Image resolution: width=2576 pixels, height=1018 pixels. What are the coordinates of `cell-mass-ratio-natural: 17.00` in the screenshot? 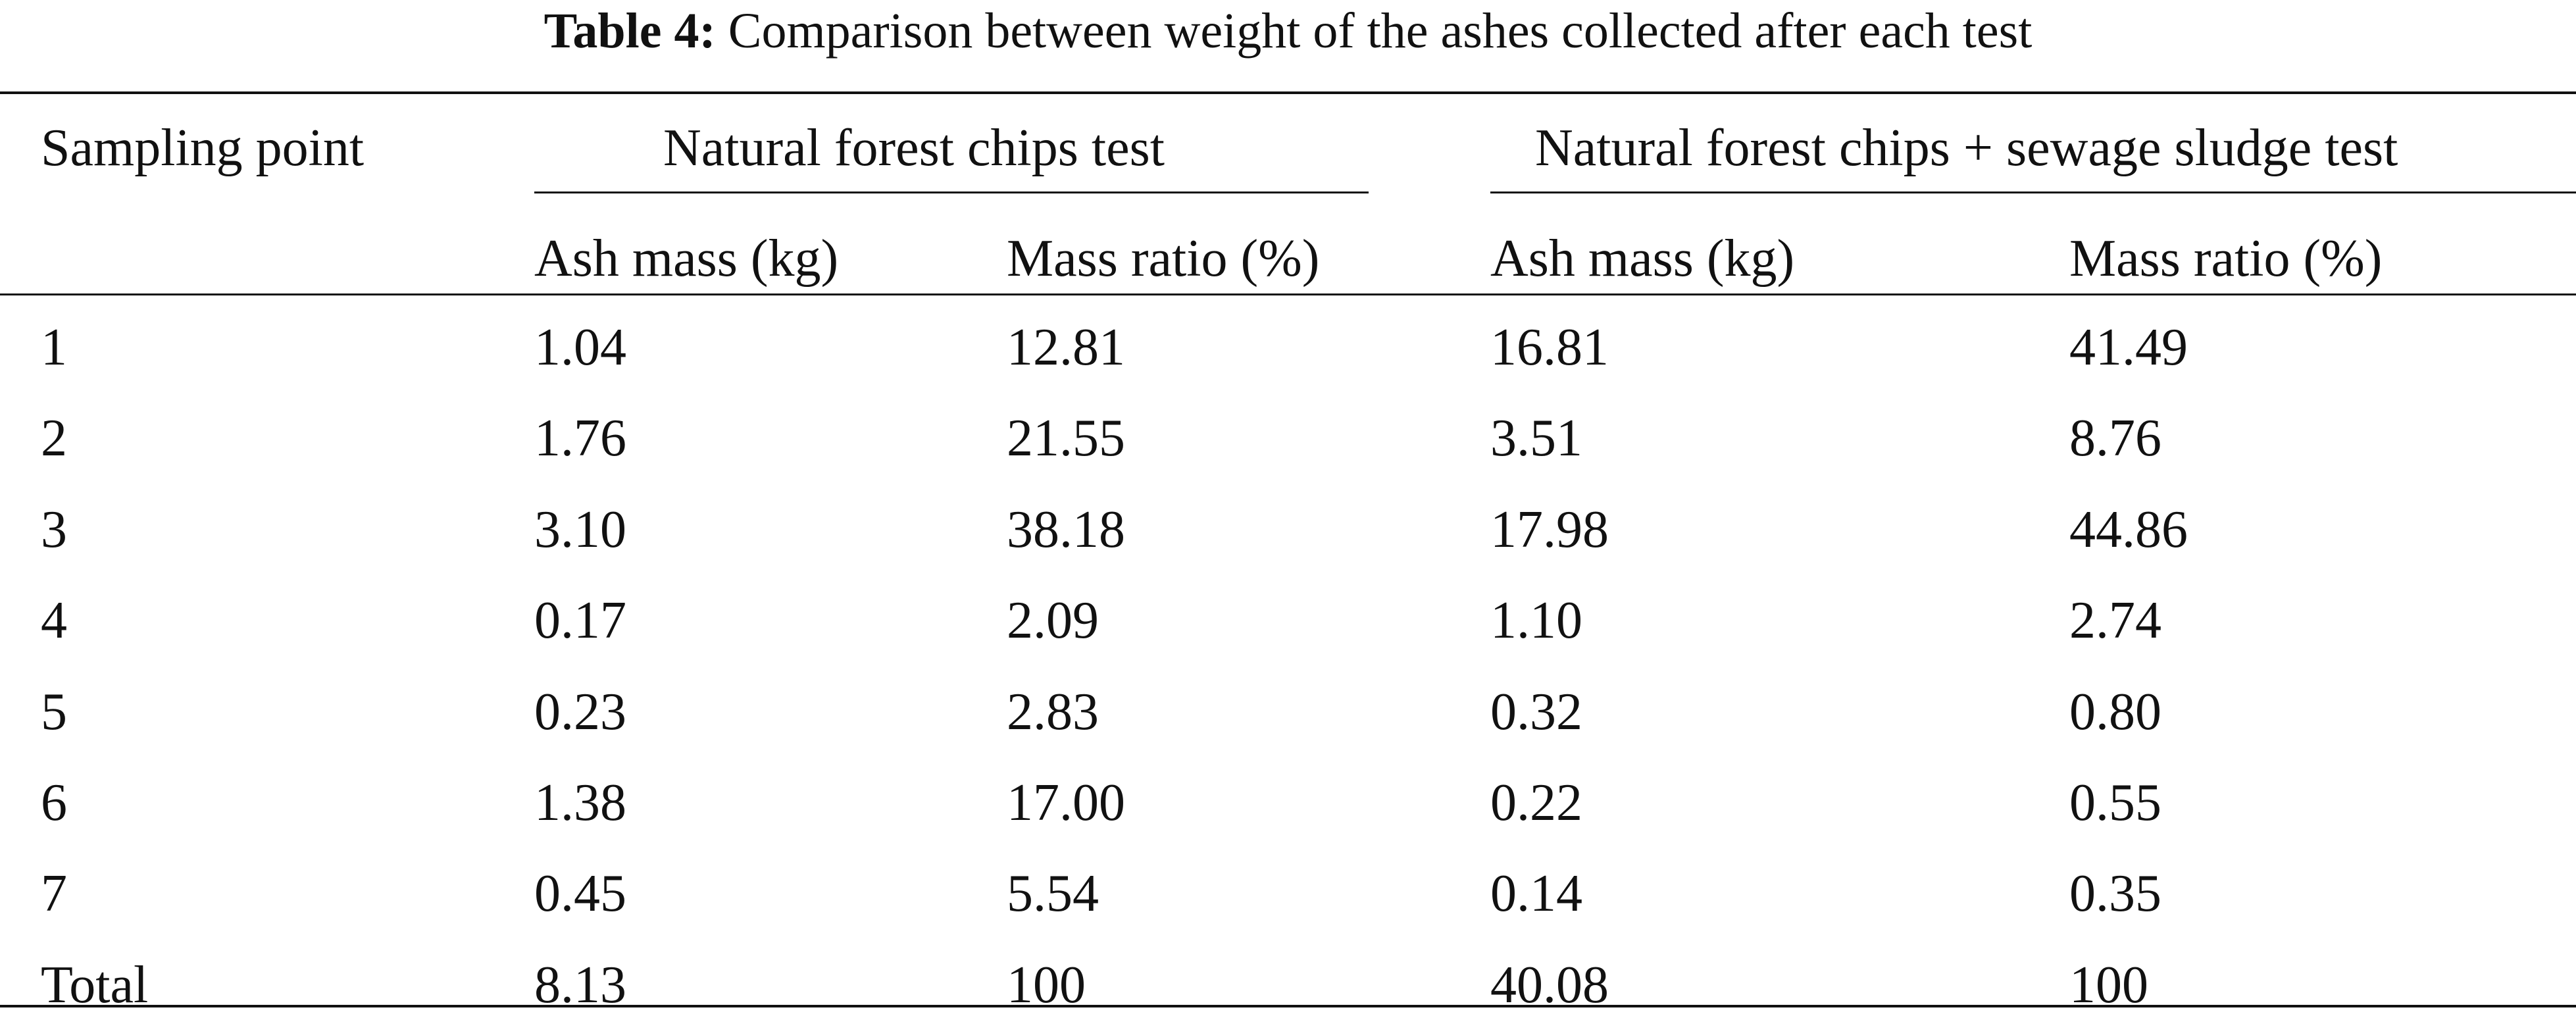 It's located at (1066, 803).